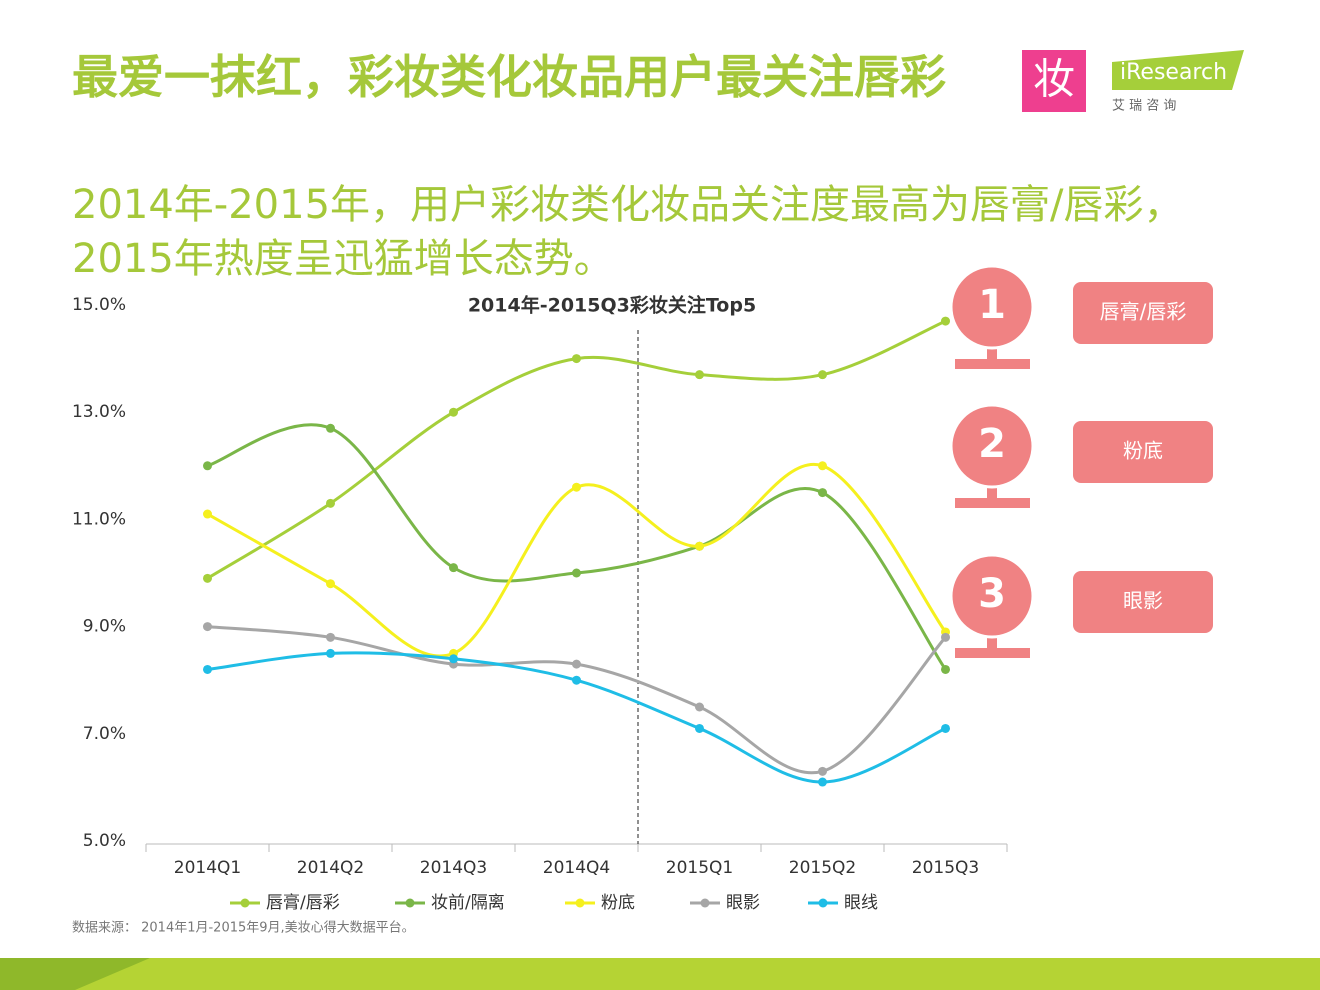 The width and height of the screenshot is (1320, 990). Describe the element at coordinates (612, 305) in the screenshot. I see `chart-title: 2014年-2015Q3彩妆关注Top5` at that location.